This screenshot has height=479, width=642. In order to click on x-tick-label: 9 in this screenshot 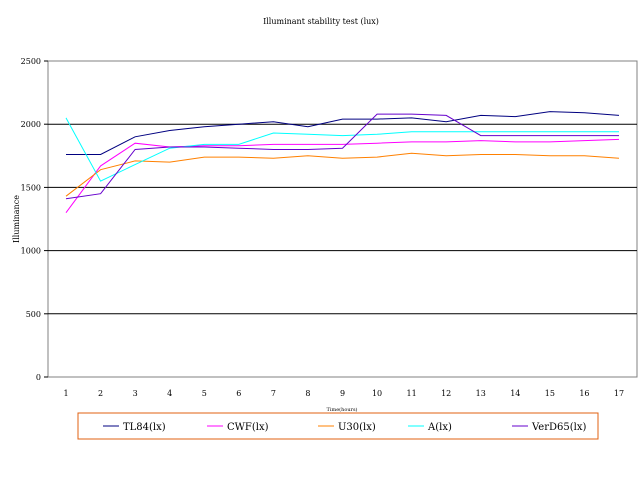, I will do `click(342, 393)`.